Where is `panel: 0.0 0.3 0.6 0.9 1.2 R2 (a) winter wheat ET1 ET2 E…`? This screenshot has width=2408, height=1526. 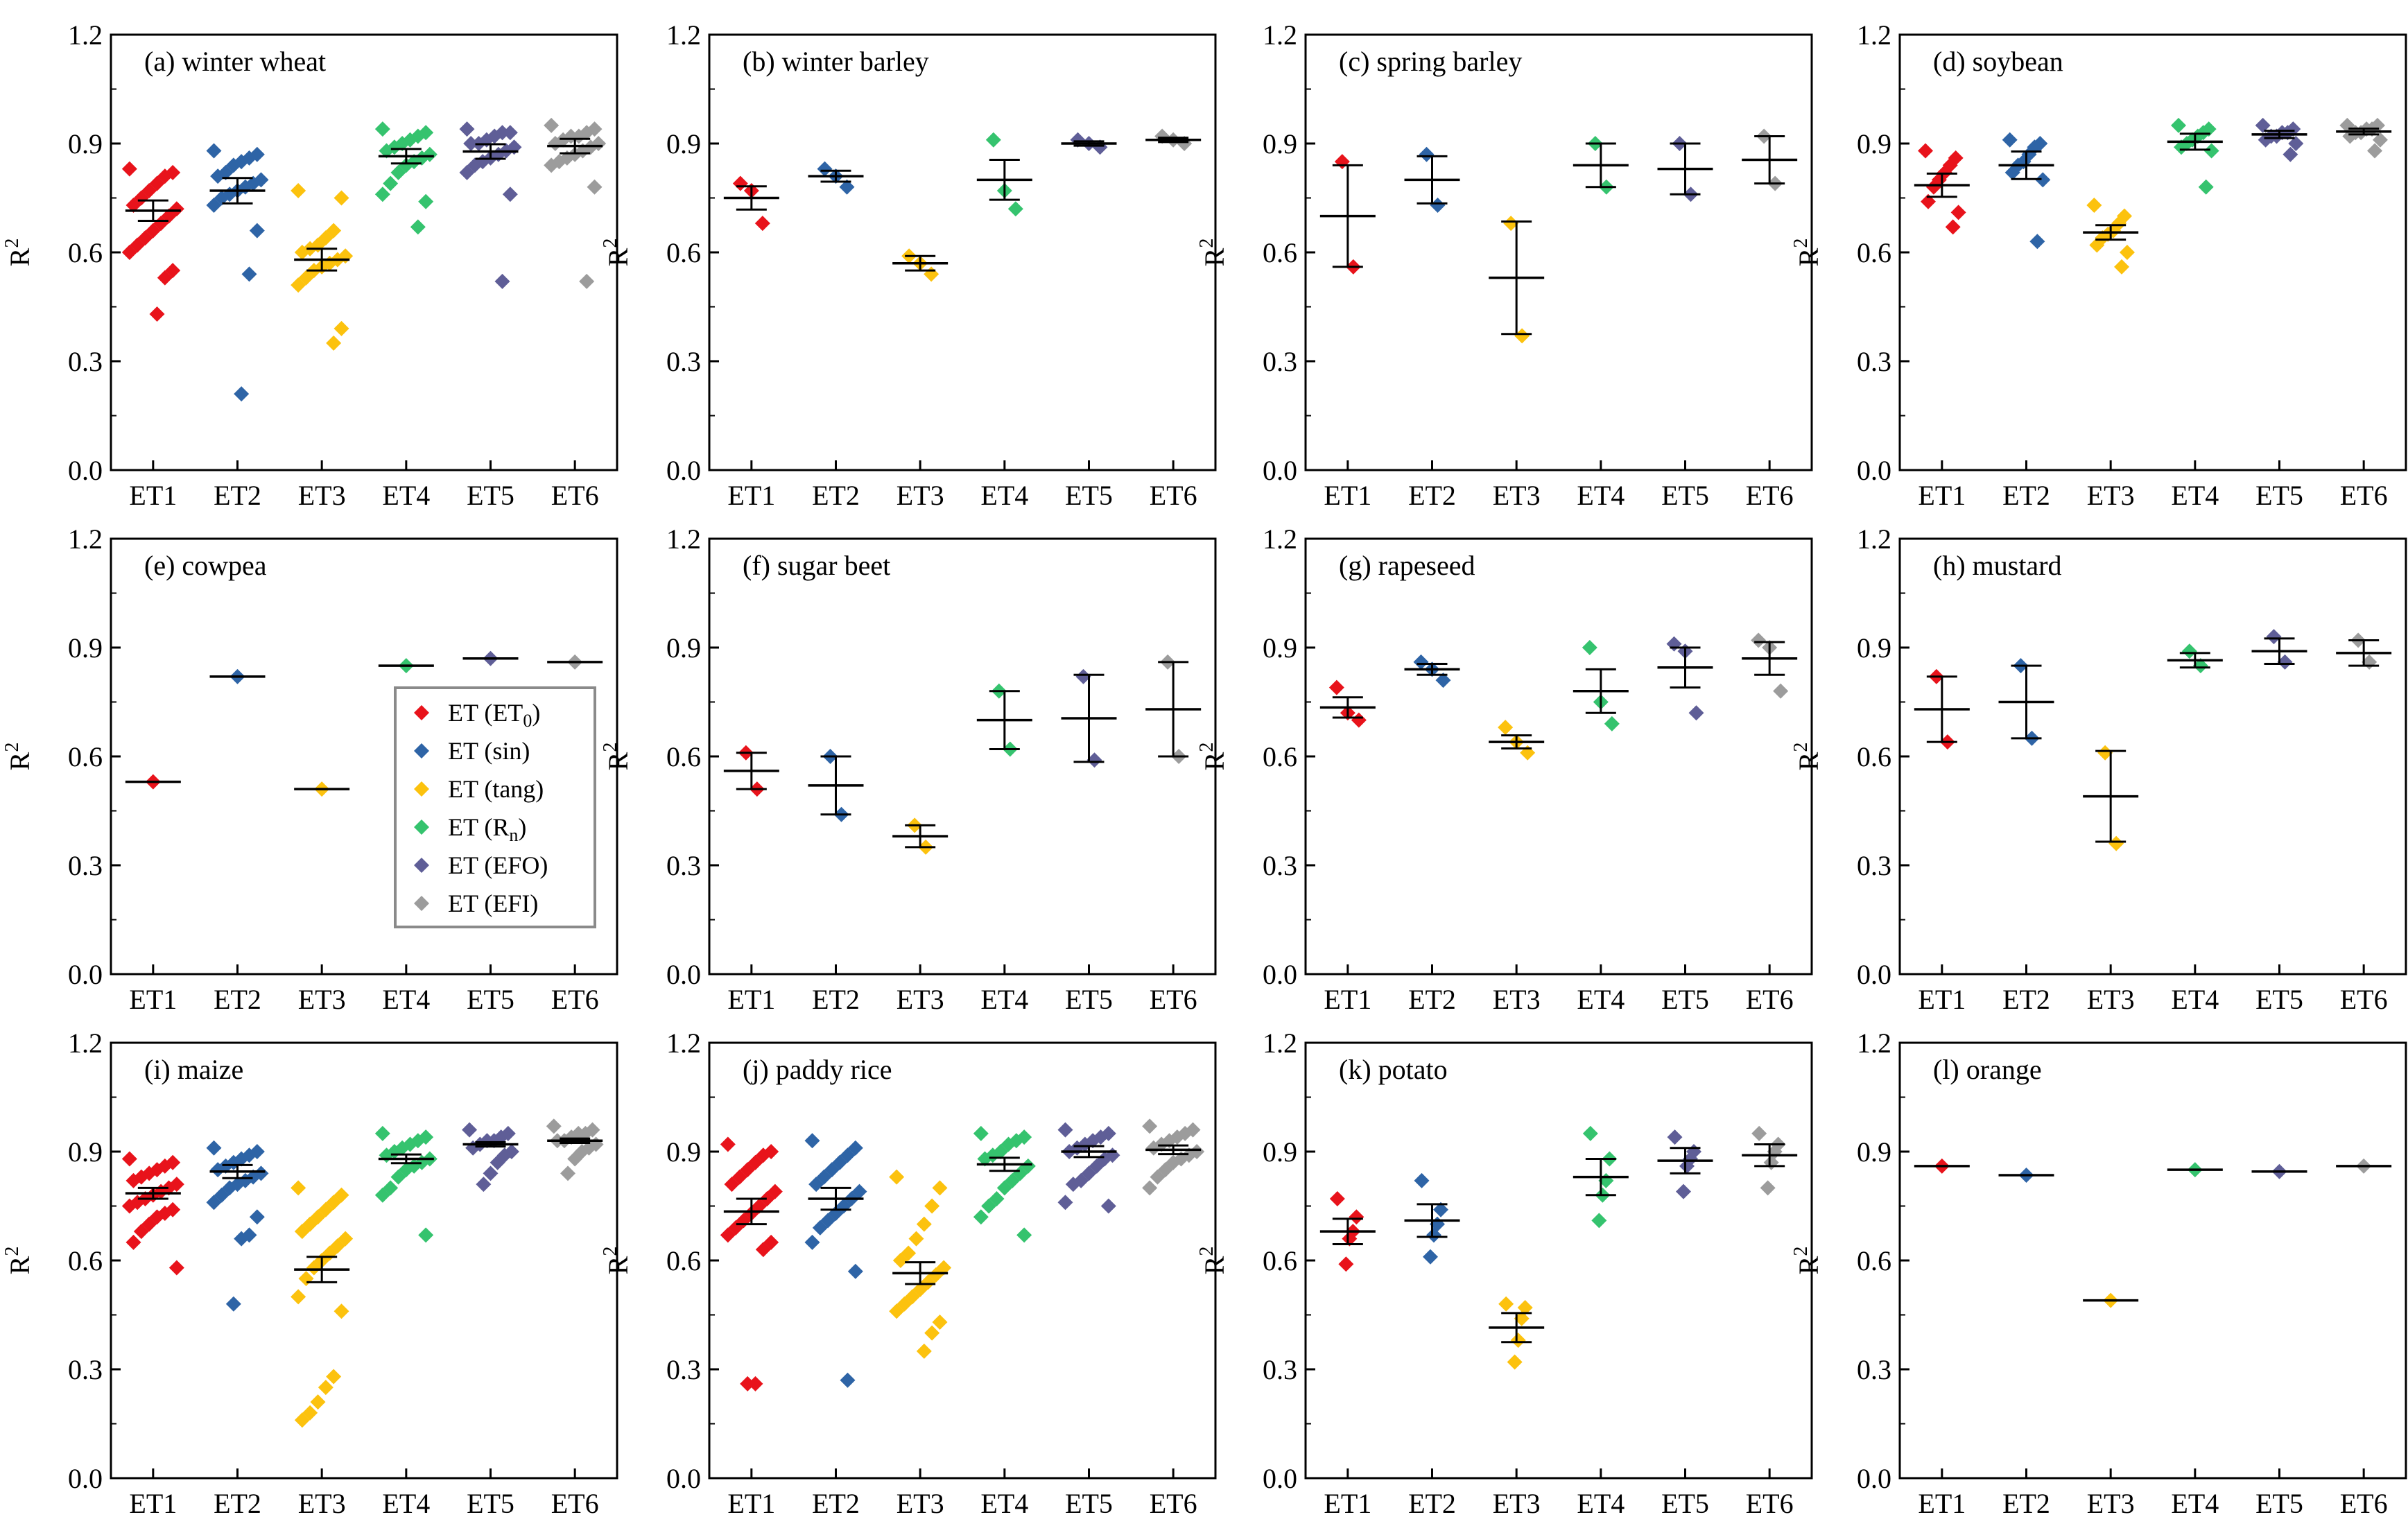
panel: 0.0 0.3 0.6 0.9 1.2 R2 (a) winter wheat ET1 ET2 E… is located at coordinates (309, 265).